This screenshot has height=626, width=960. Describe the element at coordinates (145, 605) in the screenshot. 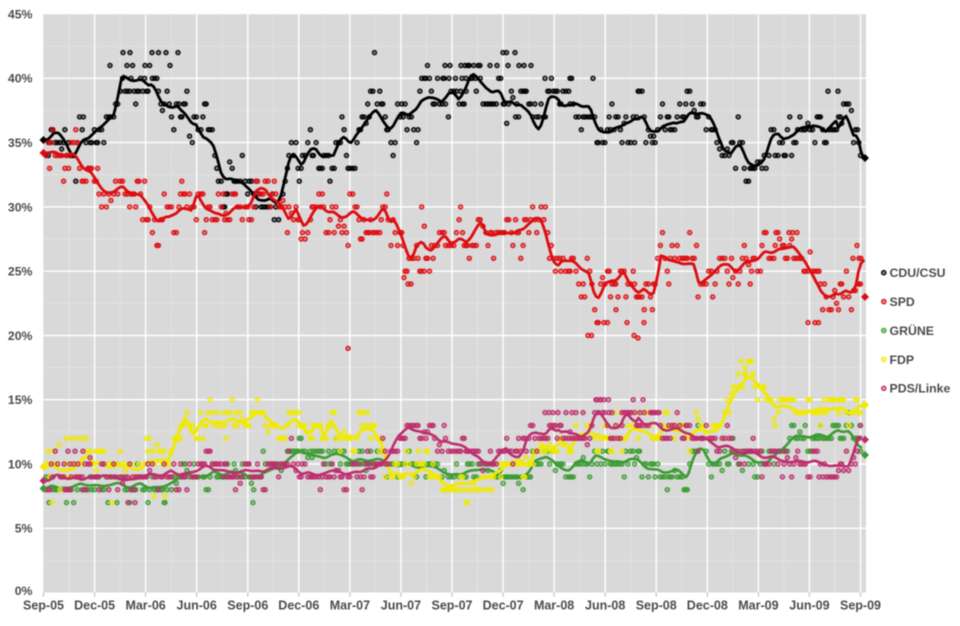

I see `svg-text: Mar-06` at that location.